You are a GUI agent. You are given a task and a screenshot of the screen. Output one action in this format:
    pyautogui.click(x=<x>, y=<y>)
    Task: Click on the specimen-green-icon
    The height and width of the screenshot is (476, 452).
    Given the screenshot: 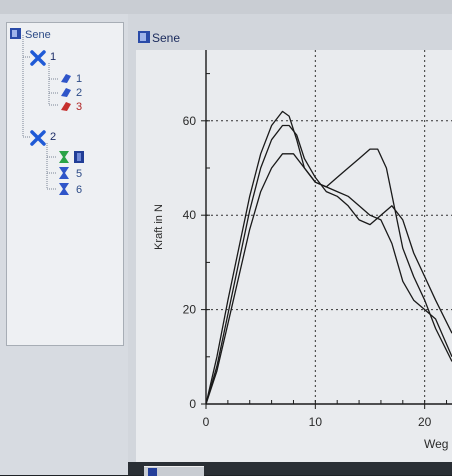 What is the action you would take?
    pyautogui.click(x=74, y=157)
    